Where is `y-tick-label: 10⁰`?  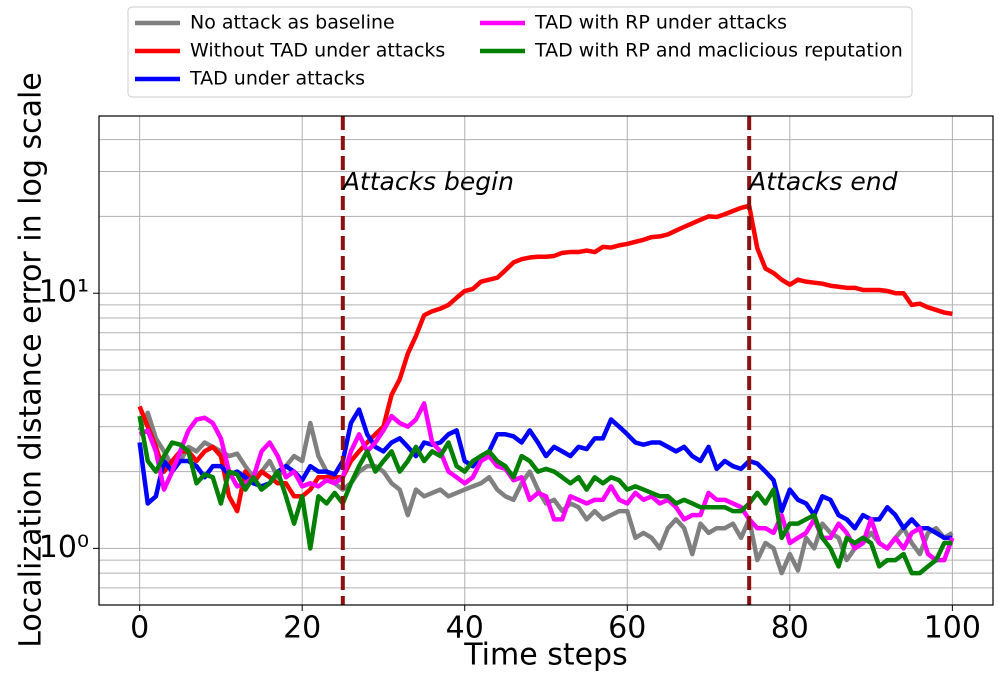 y-tick-label: 10⁰ is located at coordinates (64, 547).